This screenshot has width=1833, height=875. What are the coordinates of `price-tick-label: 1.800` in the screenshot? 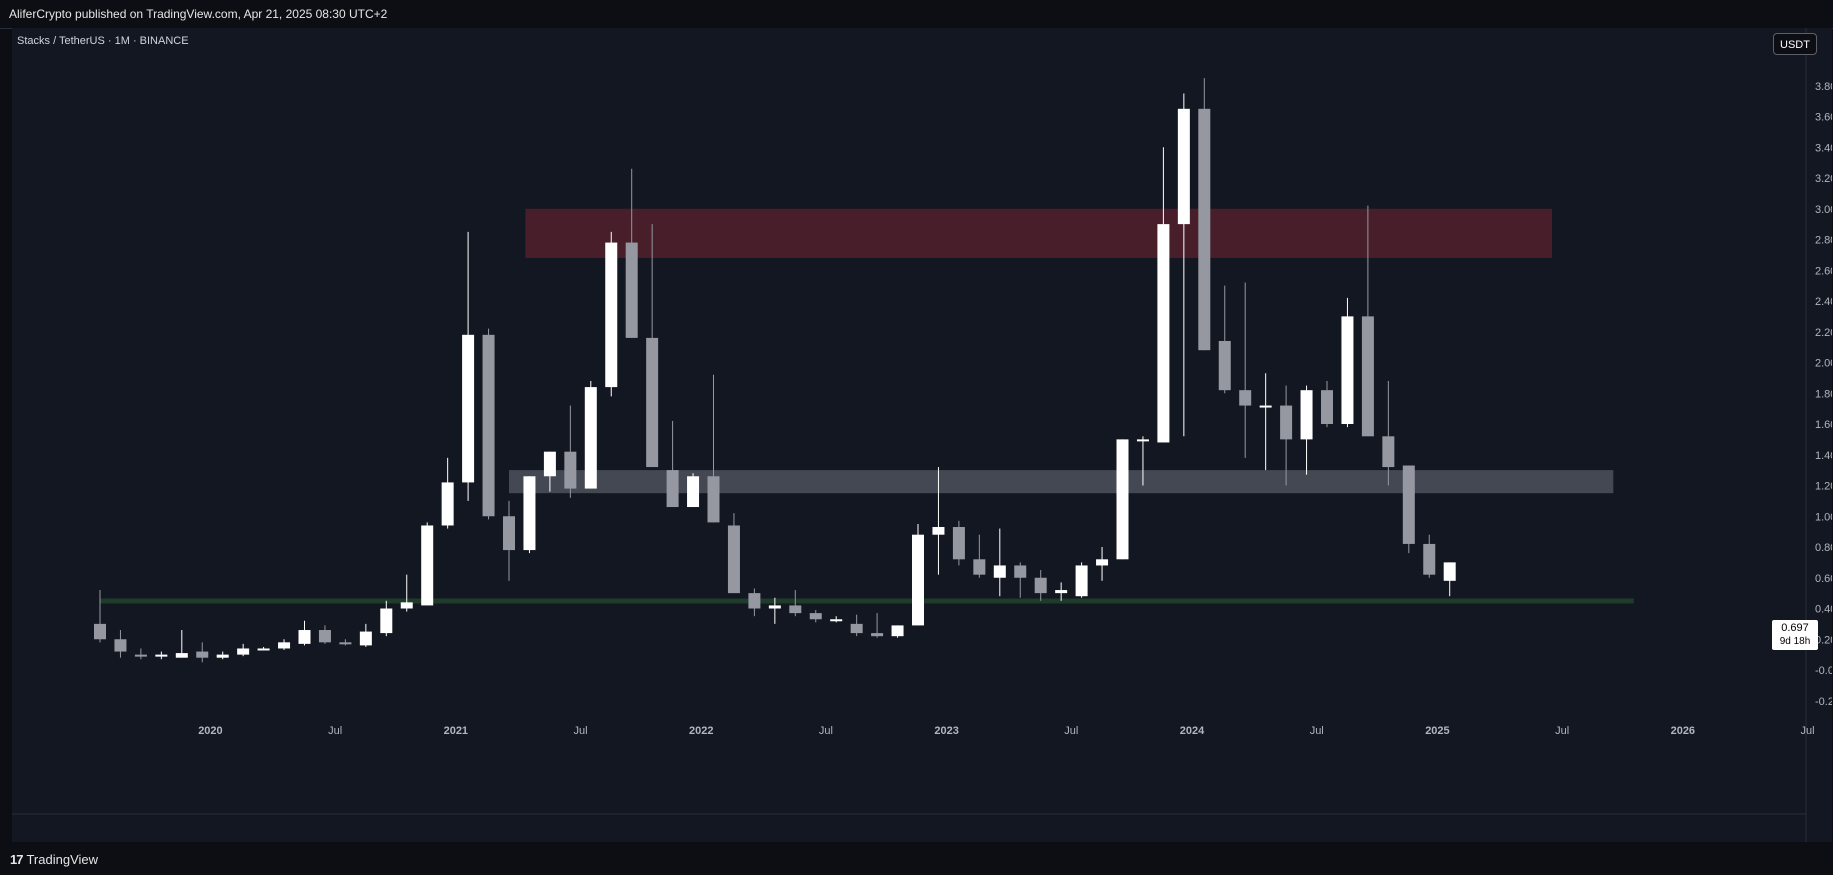 It's located at (1823, 394).